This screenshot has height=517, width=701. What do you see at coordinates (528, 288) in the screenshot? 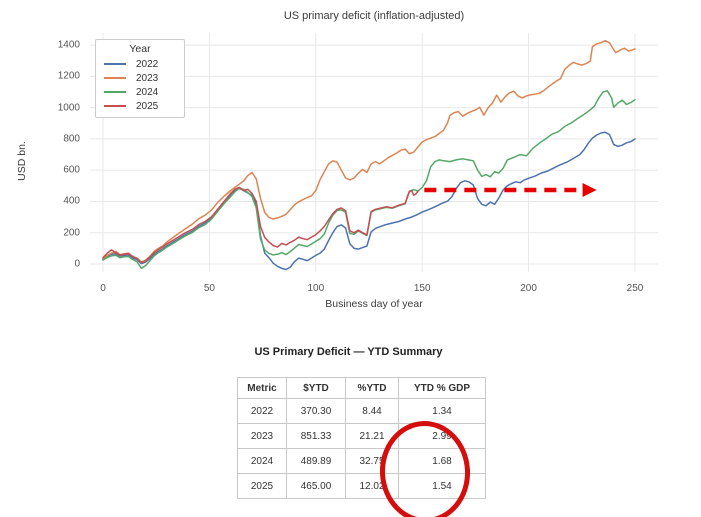
I see `x-tick-label: 200` at bounding box center [528, 288].